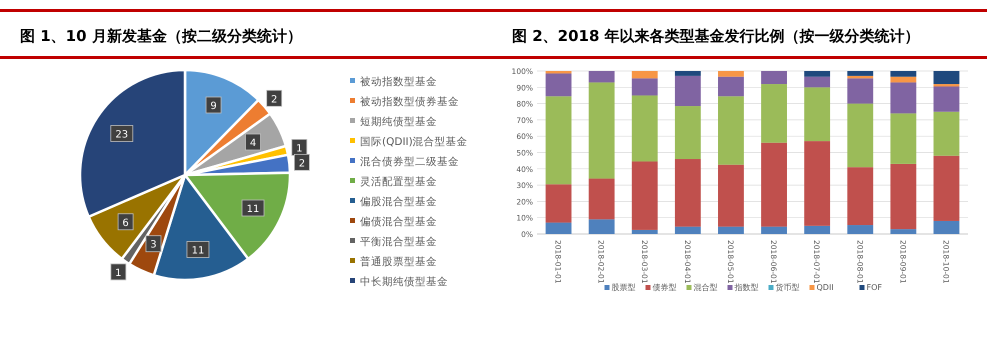 Image resolution: width=987 pixels, height=356 pixels. I want to click on legend-label: 中长期纯债型基金, so click(404, 281).